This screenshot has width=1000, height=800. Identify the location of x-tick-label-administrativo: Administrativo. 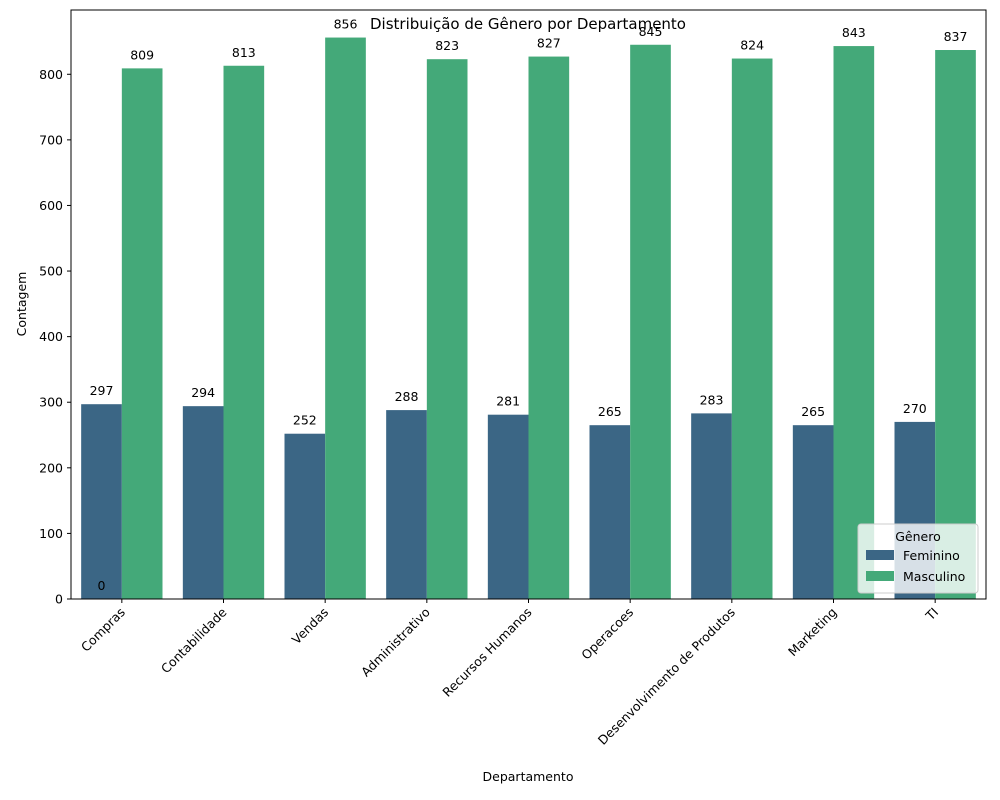
(395, 642).